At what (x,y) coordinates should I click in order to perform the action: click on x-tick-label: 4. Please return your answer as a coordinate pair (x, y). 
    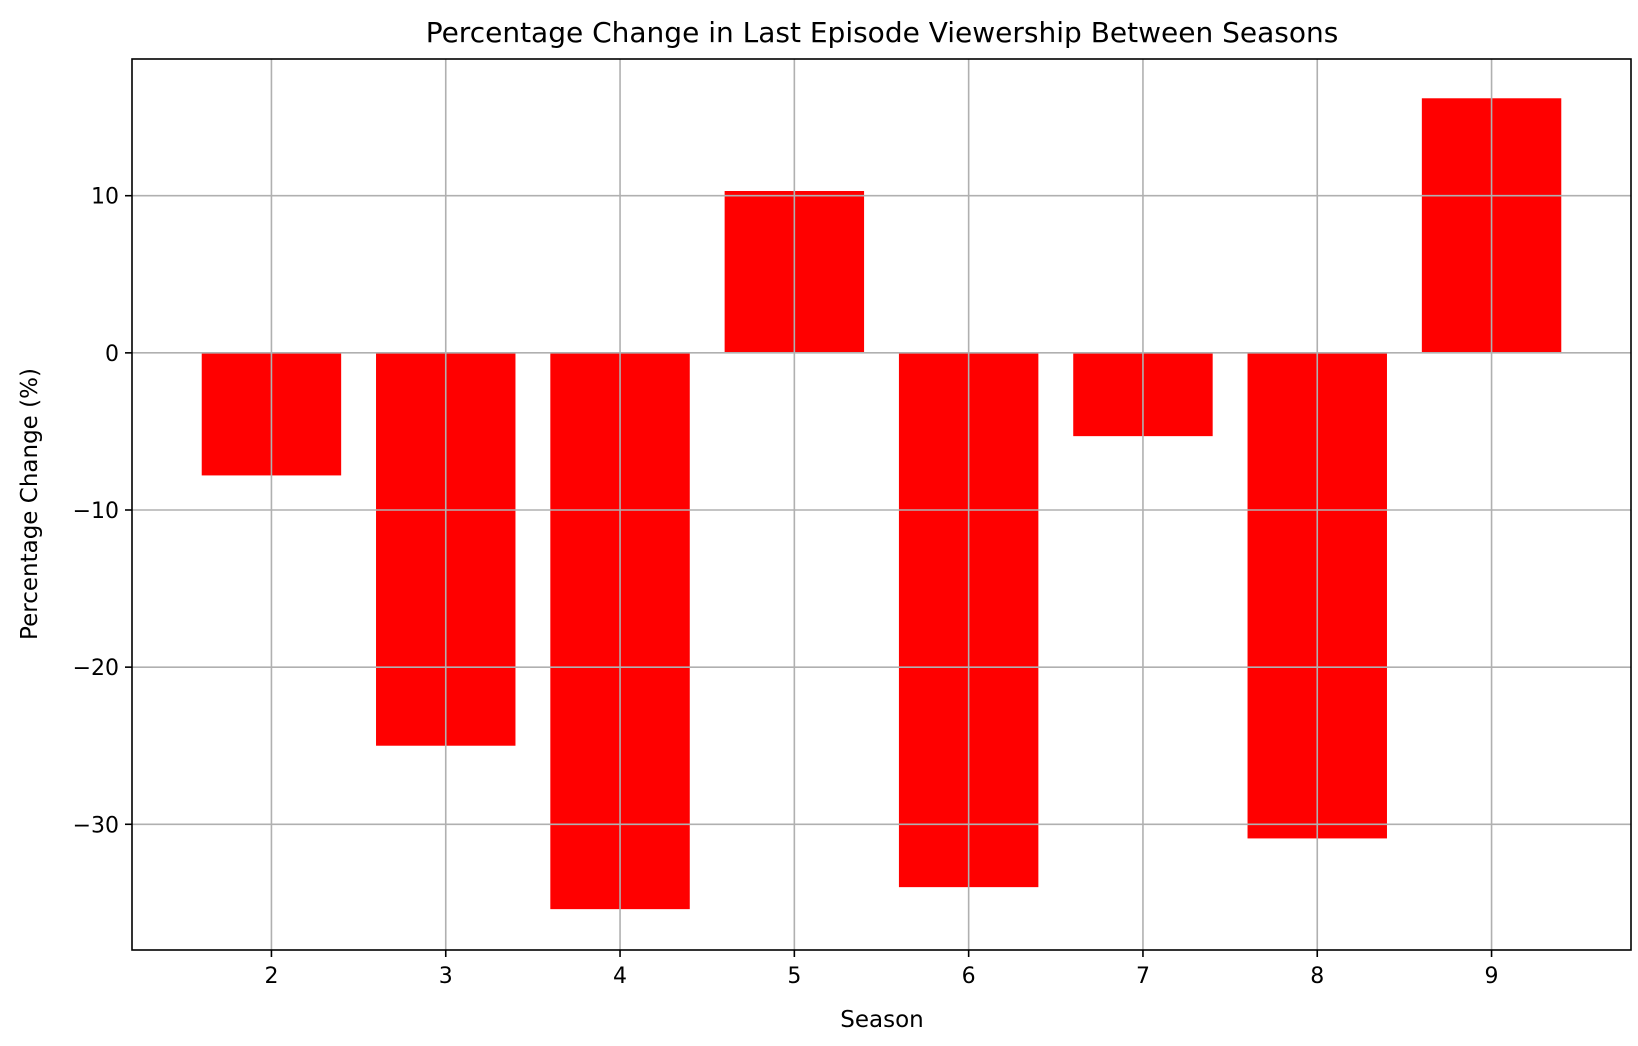
    Looking at the image, I should click on (620, 976).